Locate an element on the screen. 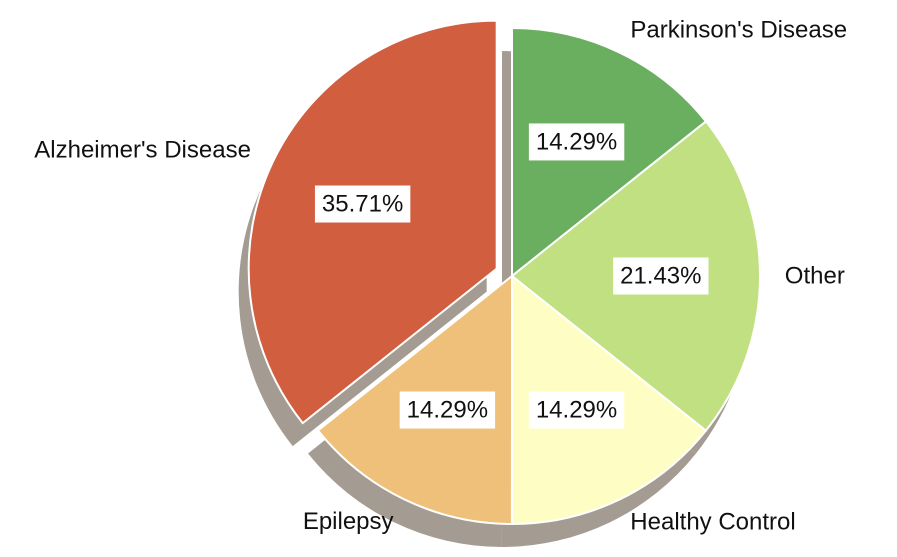 The width and height of the screenshot is (897, 557). category-label-other: Other is located at coordinates (815, 276).